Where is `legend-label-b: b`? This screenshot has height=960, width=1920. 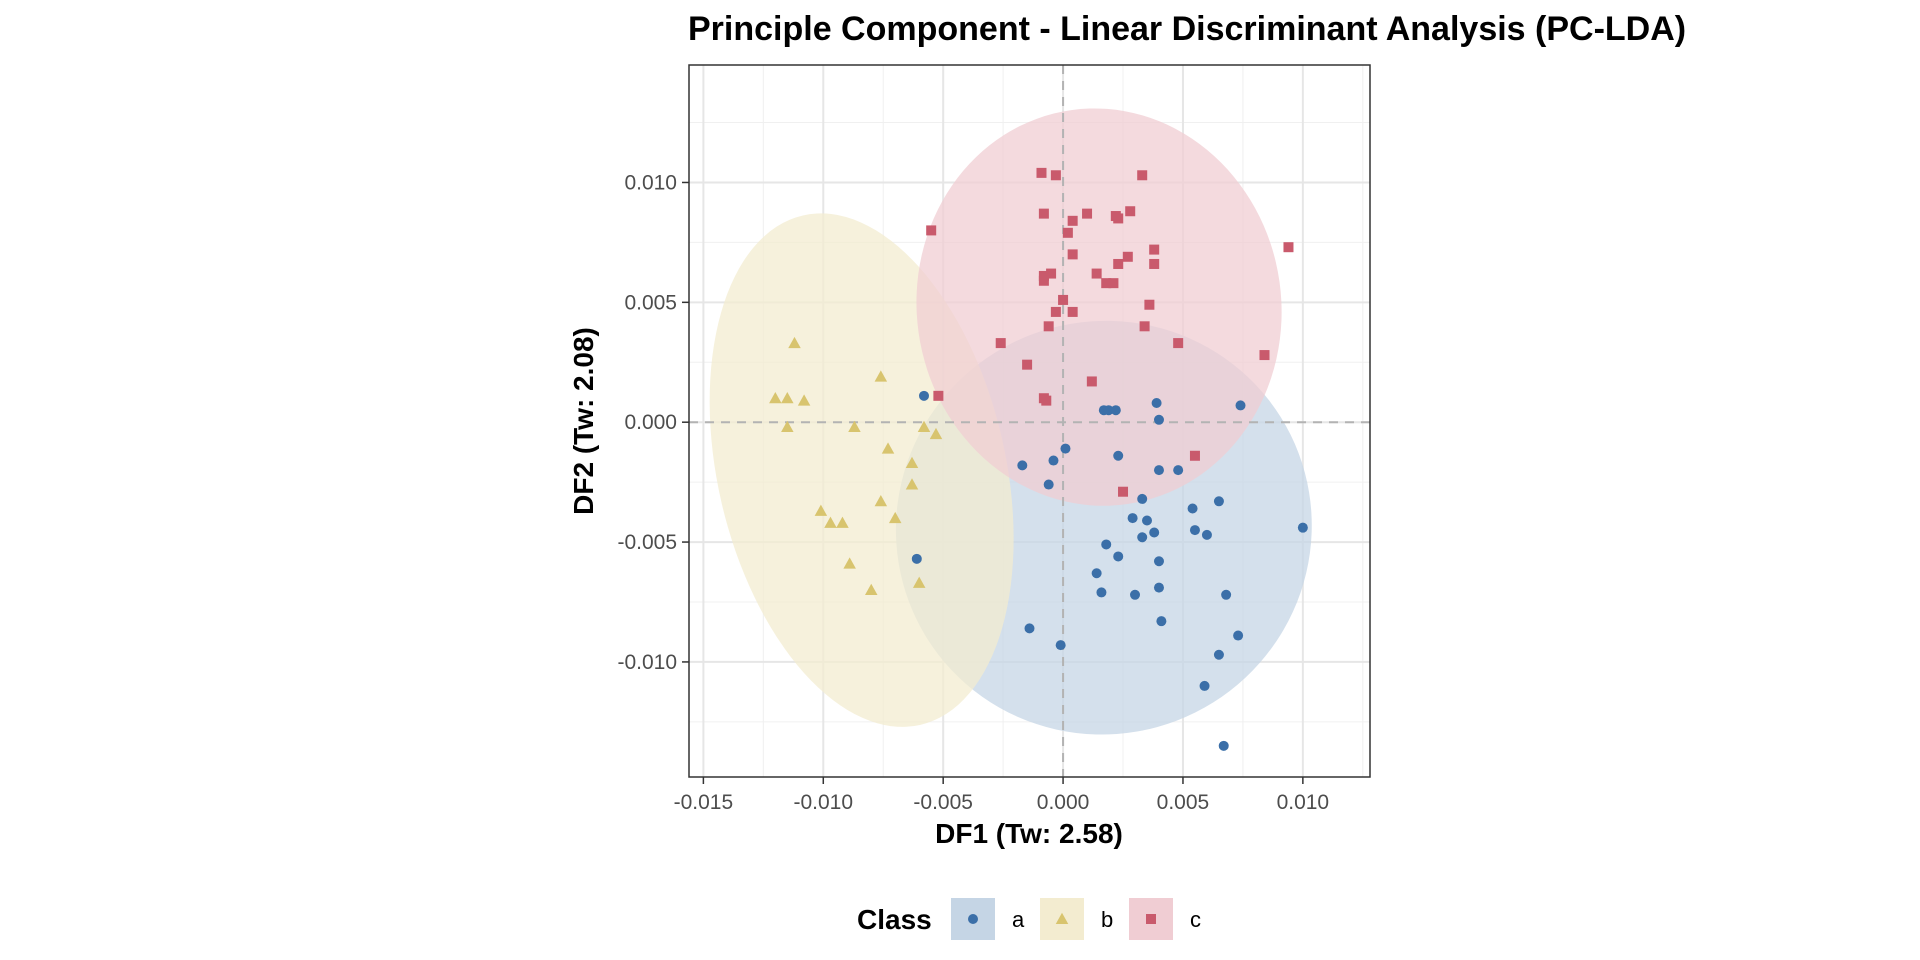 legend-label-b: b is located at coordinates (1107, 919).